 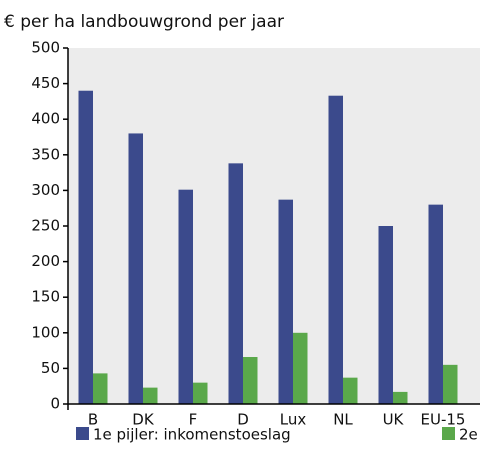 What do you see at coordinates (443, 420) in the screenshot?
I see `x-tick-label: EU-15` at bounding box center [443, 420].